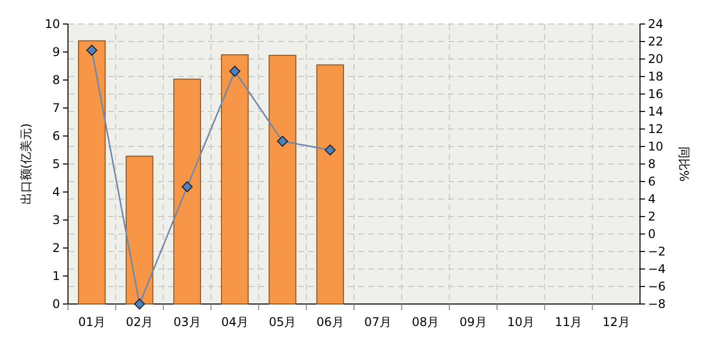 The image size is (720, 340). What do you see at coordinates (520, 322) in the screenshot?
I see `x-tick-label: 10月` at bounding box center [520, 322].